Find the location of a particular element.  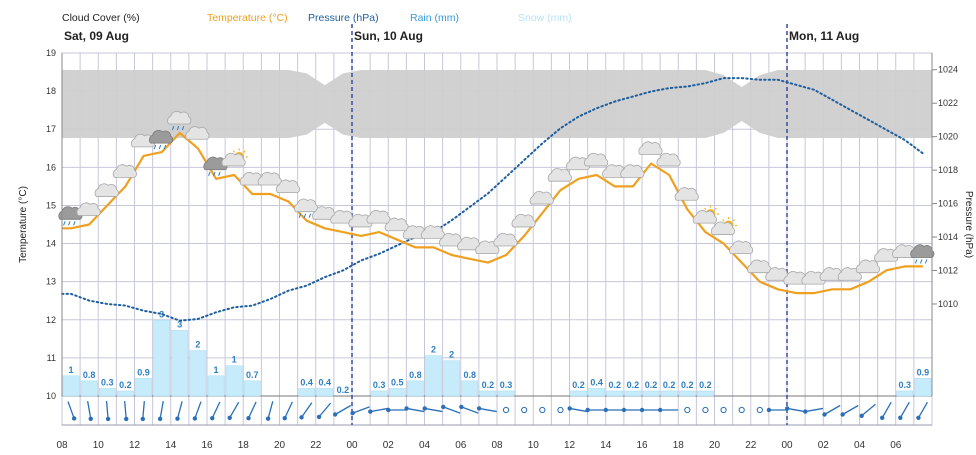

pressure-axis-title: Pressure (hPa) is located at coordinates (968, 224).